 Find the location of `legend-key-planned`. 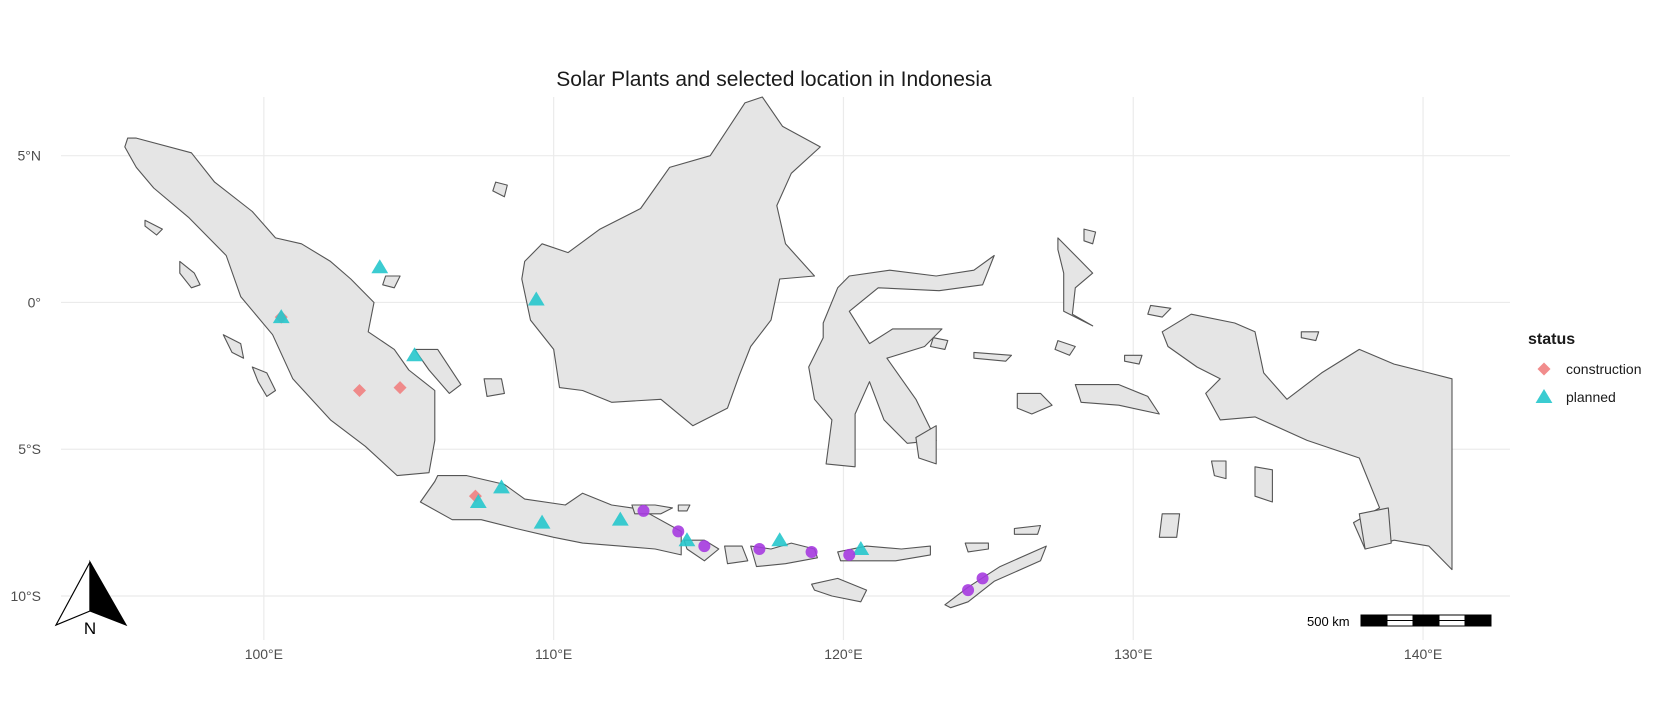

legend-key-planned is located at coordinates (1544, 396).